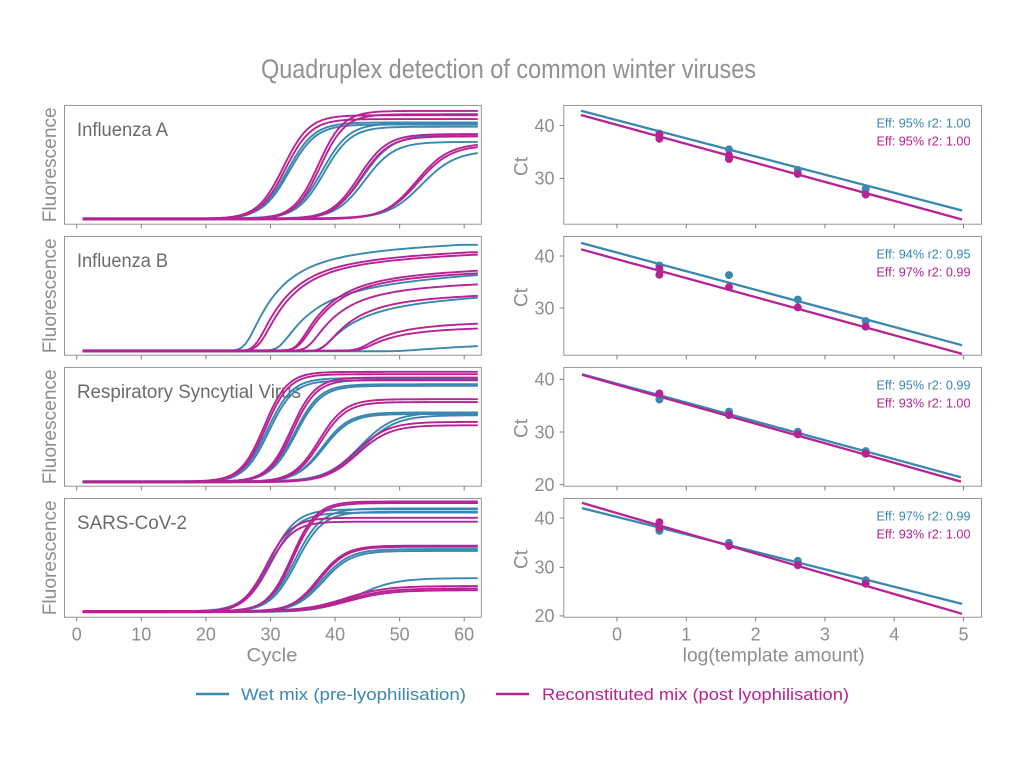 This screenshot has width=1024, height=769. What do you see at coordinates (924, 254) in the screenshot?
I see `svg-text: Eff: 94% r2: 0.95` at bounding box center [924, 254].